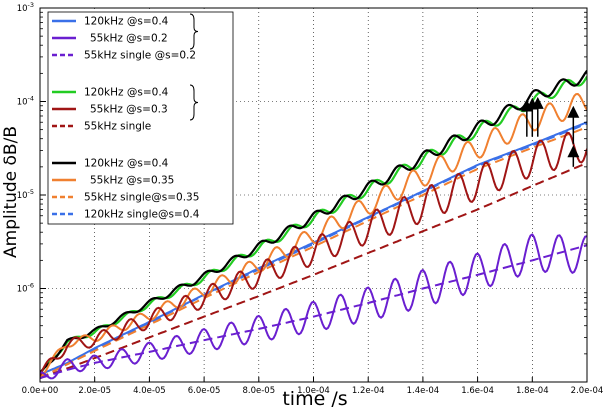 This screenshot has width=605, height=409. What do you see at coordinates (142, 215) in the screenshot?
I see `legend-label: 120kHz single@s=0.4` at bounding box center [142, 215].